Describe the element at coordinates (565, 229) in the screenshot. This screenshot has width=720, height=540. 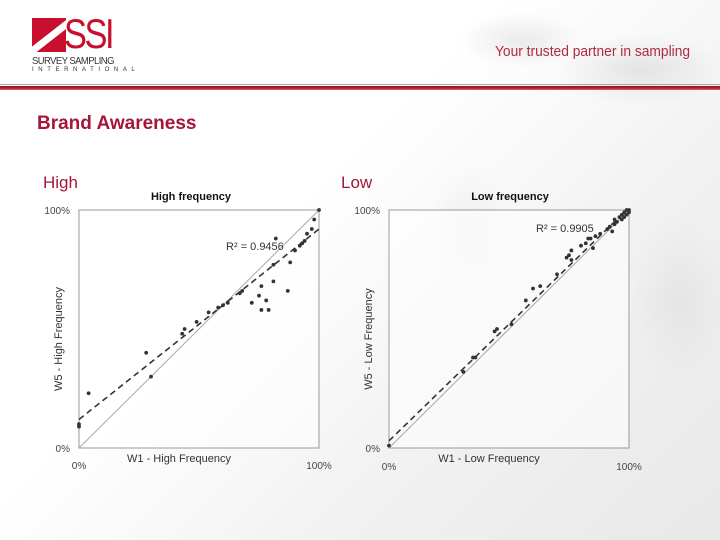
I see `r-squared-label: R² = 0.9905` at that location.